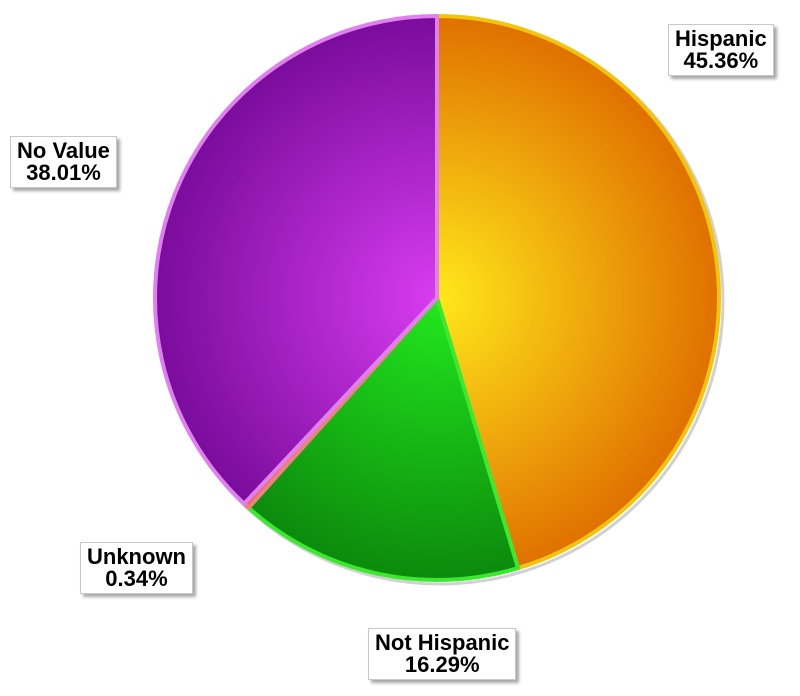 The height and width of the screenshot is (696, 800). I want to click on slice-label-hispanic-name: Hispanic, so click(721, 38).